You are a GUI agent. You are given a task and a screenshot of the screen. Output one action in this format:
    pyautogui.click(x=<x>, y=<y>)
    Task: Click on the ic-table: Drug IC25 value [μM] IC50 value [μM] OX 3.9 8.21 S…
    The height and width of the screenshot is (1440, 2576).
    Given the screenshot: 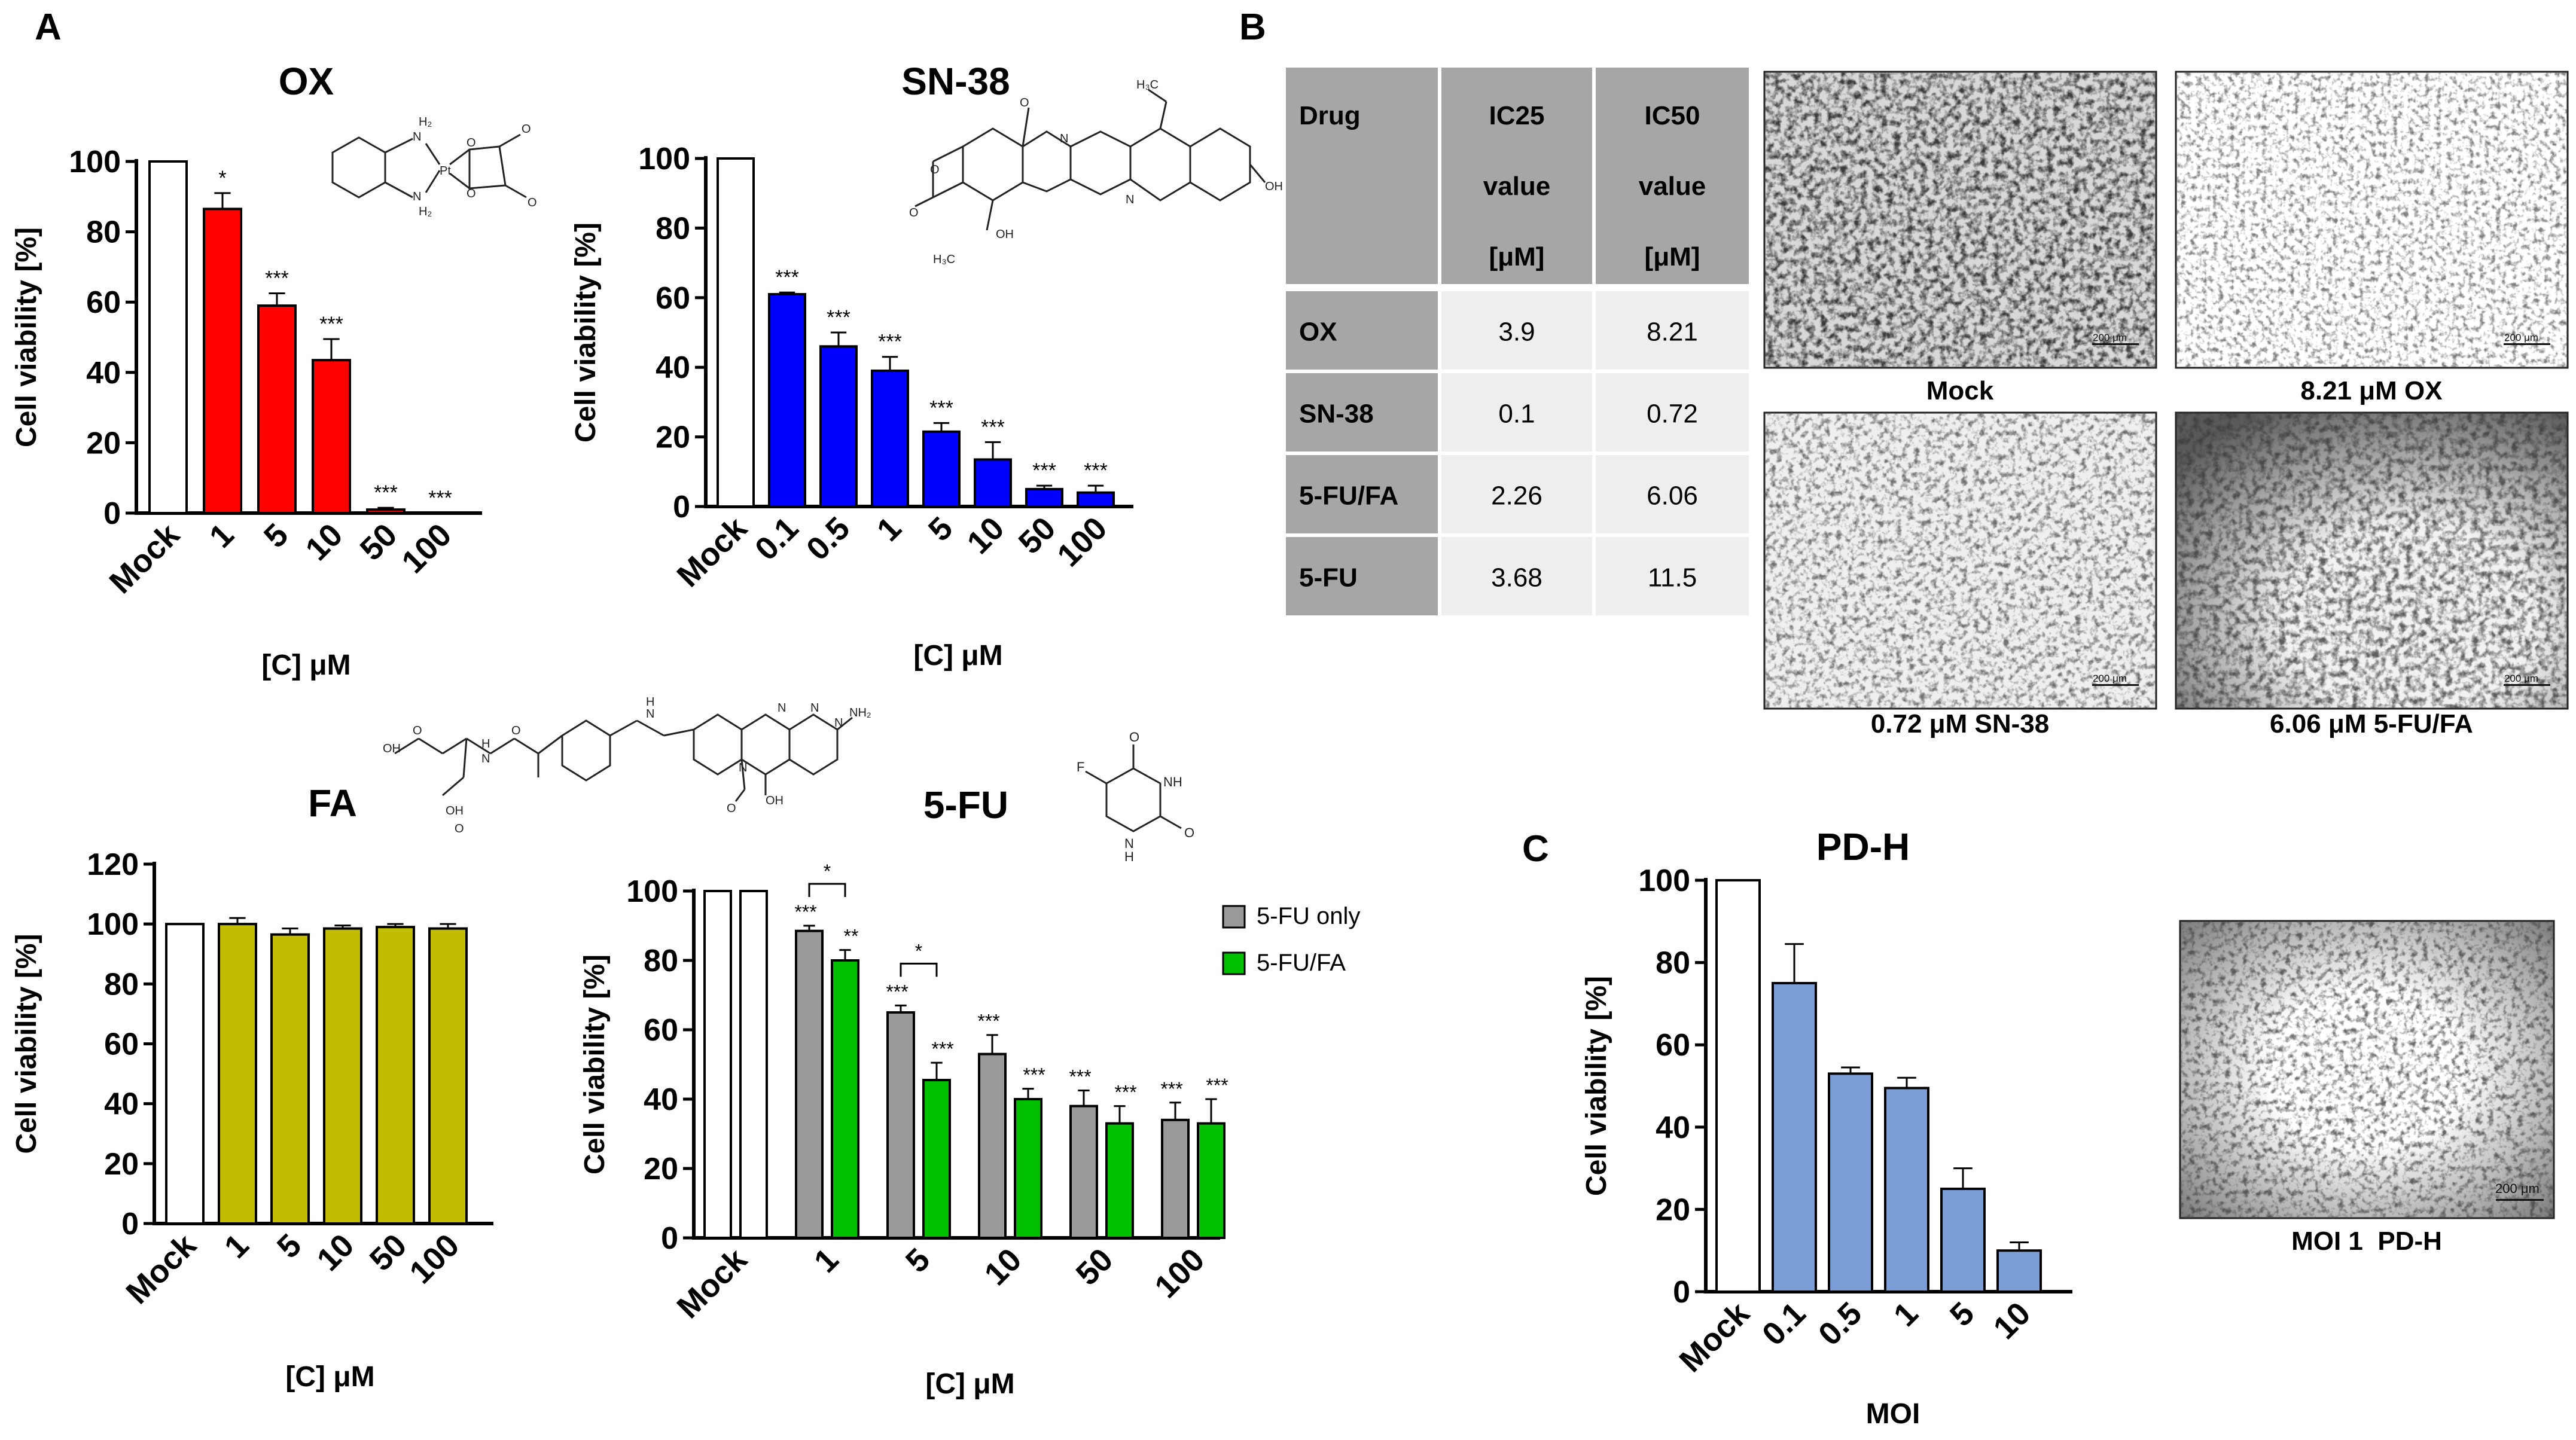 What is the action you would take?
    pyautogui.click(x=1518, y=341)
    